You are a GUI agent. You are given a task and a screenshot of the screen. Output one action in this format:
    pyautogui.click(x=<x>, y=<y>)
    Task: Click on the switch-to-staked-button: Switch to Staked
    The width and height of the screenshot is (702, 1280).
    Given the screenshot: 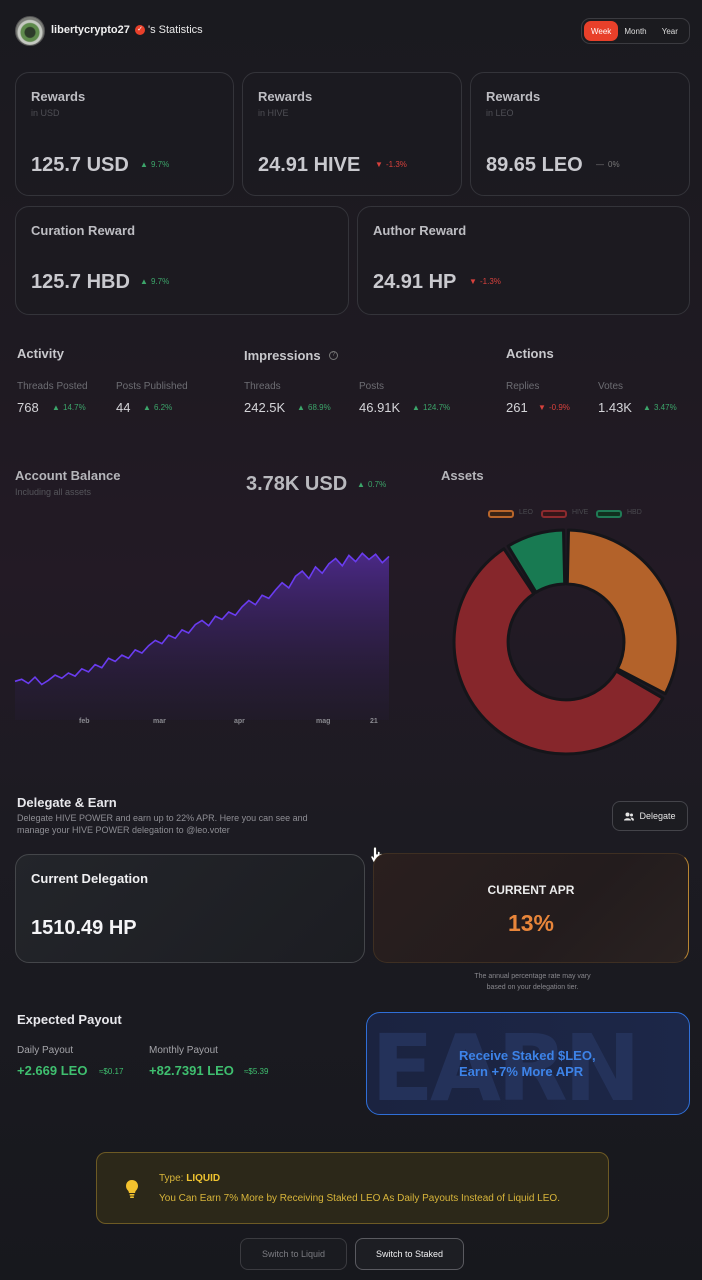 What is the action you would take?
    pyautogui.click(x=409, y=1254)
    